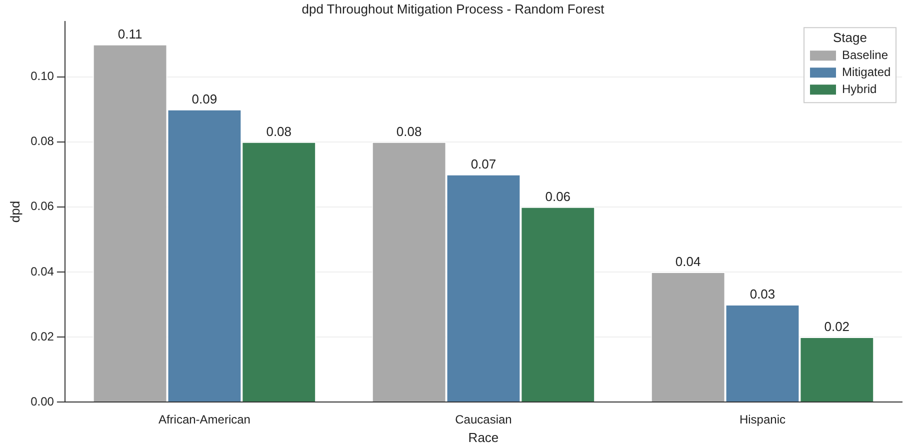 This screenshot has width=908, height=448. I want to click on y-tick-label: 0.04, so click(42, 271).